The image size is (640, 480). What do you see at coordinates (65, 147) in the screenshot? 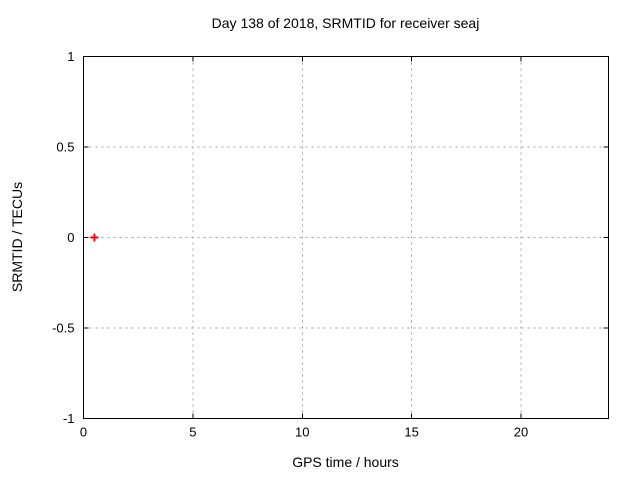
I see `y-tick-label: 0.5` at bounding box center [65, 147].